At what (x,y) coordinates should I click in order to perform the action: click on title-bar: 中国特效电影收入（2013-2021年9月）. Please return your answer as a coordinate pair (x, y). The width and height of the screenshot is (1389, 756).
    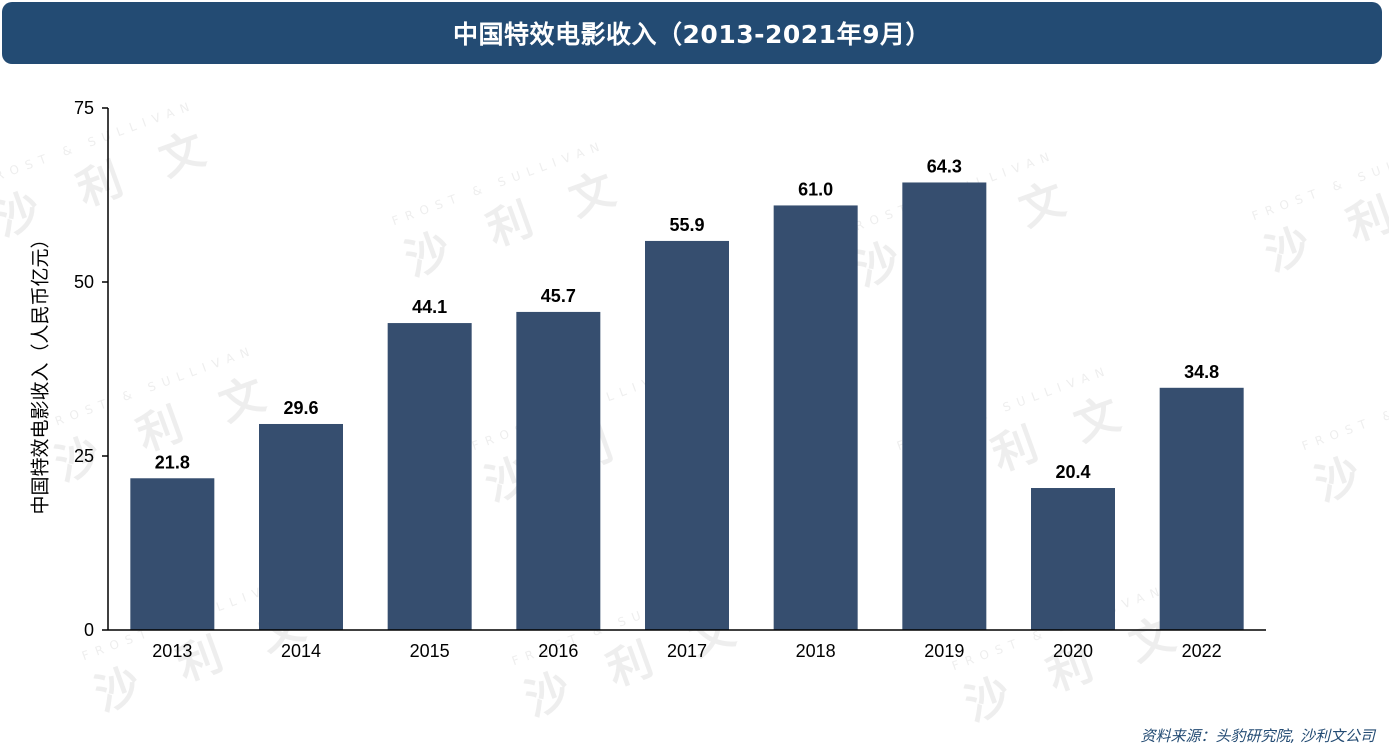
    Looking at the image, I should click on (692, 33).